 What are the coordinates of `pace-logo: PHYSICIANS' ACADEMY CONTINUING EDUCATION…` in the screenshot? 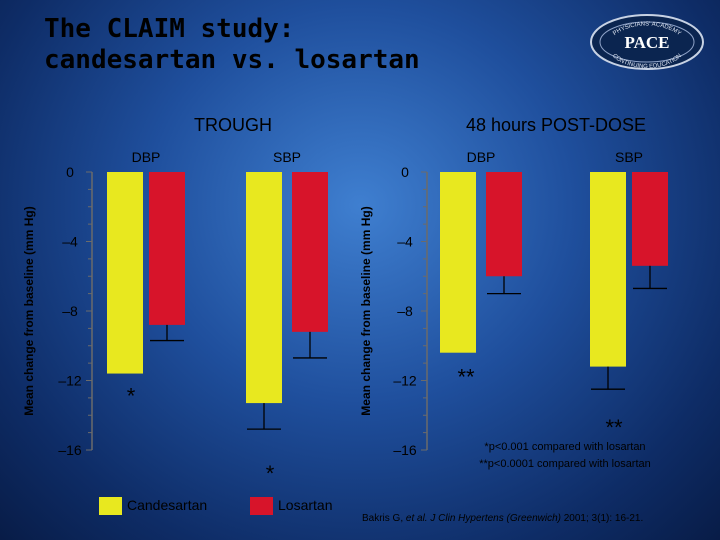 It's located at (647, 42).